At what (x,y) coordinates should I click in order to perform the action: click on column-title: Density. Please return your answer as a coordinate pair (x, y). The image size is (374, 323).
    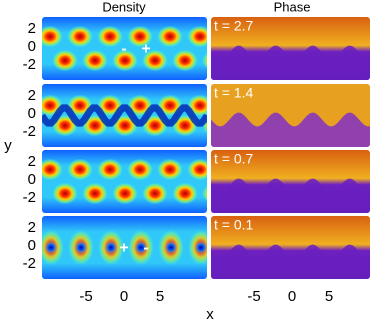
    Looking at the image, I should click on (124, 7).